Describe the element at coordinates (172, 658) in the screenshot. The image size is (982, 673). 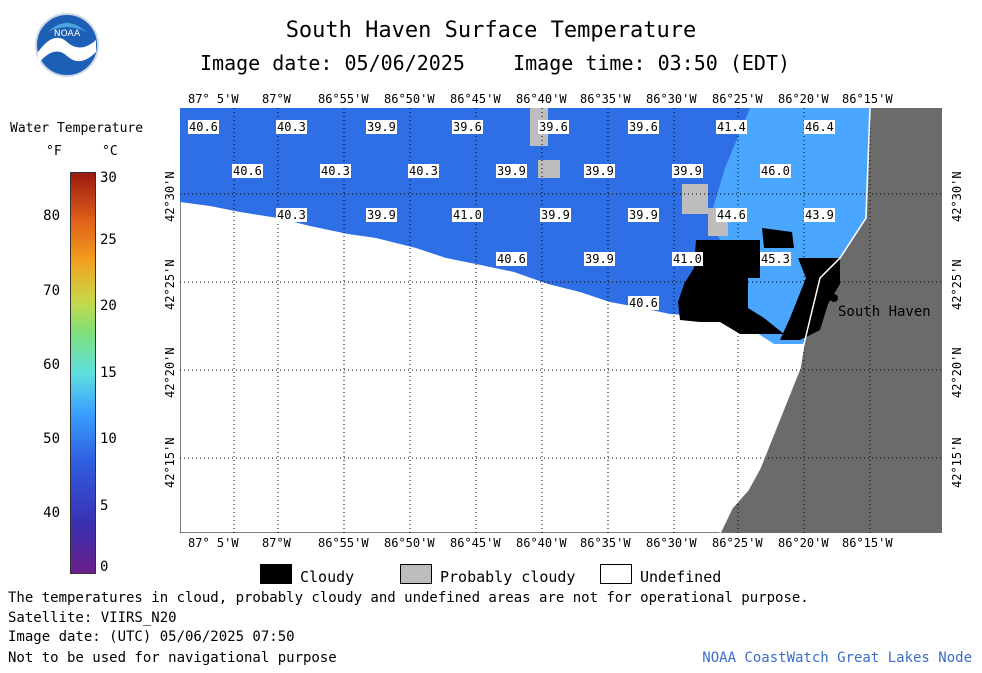
I see `navigation-warning: Not to be used for navigational purpose` at that location.